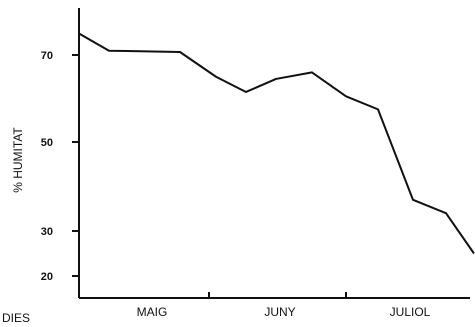 Image resolution: width=475 pixels, height=327 pixels. I want to click on x-ticks: MAIG JUNY JULIOL, so click(254, 305).